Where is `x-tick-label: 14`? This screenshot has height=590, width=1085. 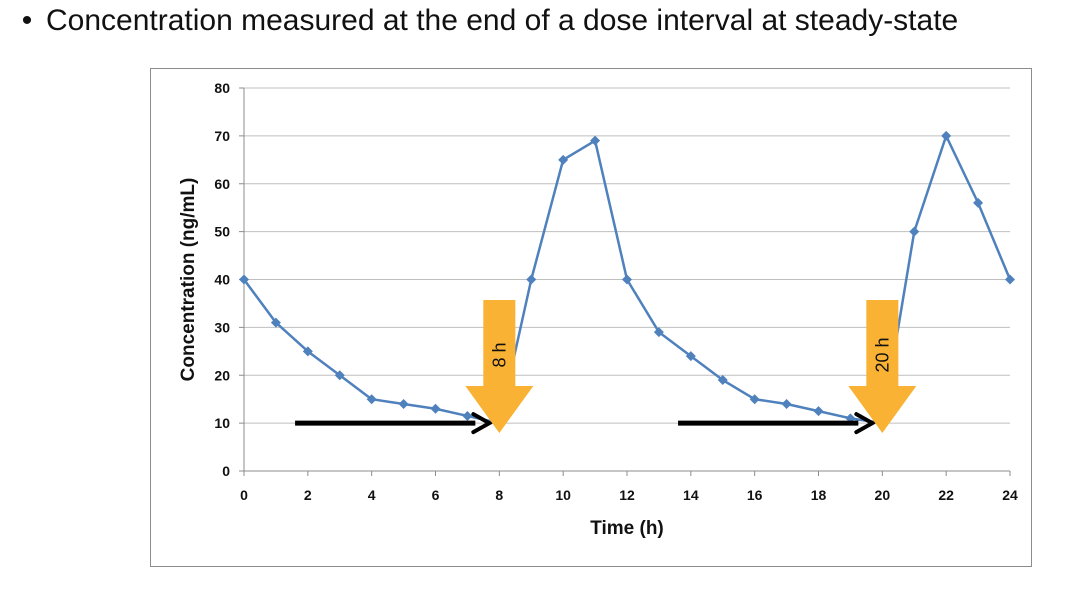
x-tick-label: 14 is located at coordinates (691, 495).